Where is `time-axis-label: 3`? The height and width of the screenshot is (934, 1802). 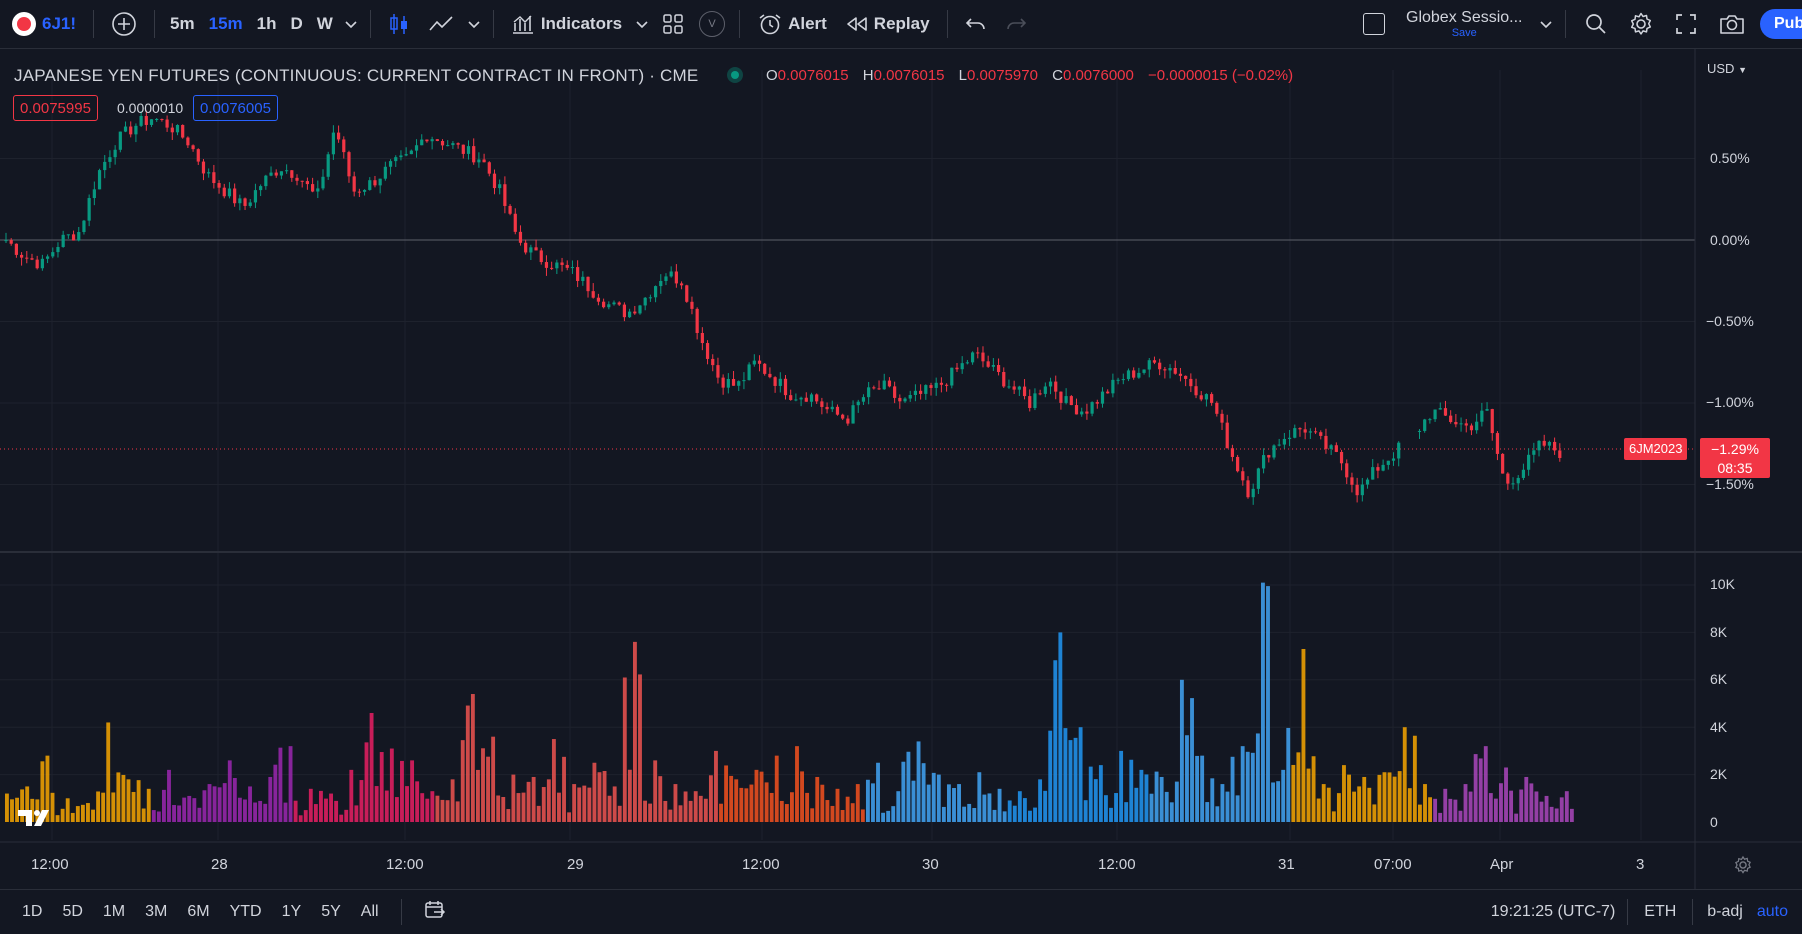 time-axis-label: 3 is located at coordinates (1640, 864).